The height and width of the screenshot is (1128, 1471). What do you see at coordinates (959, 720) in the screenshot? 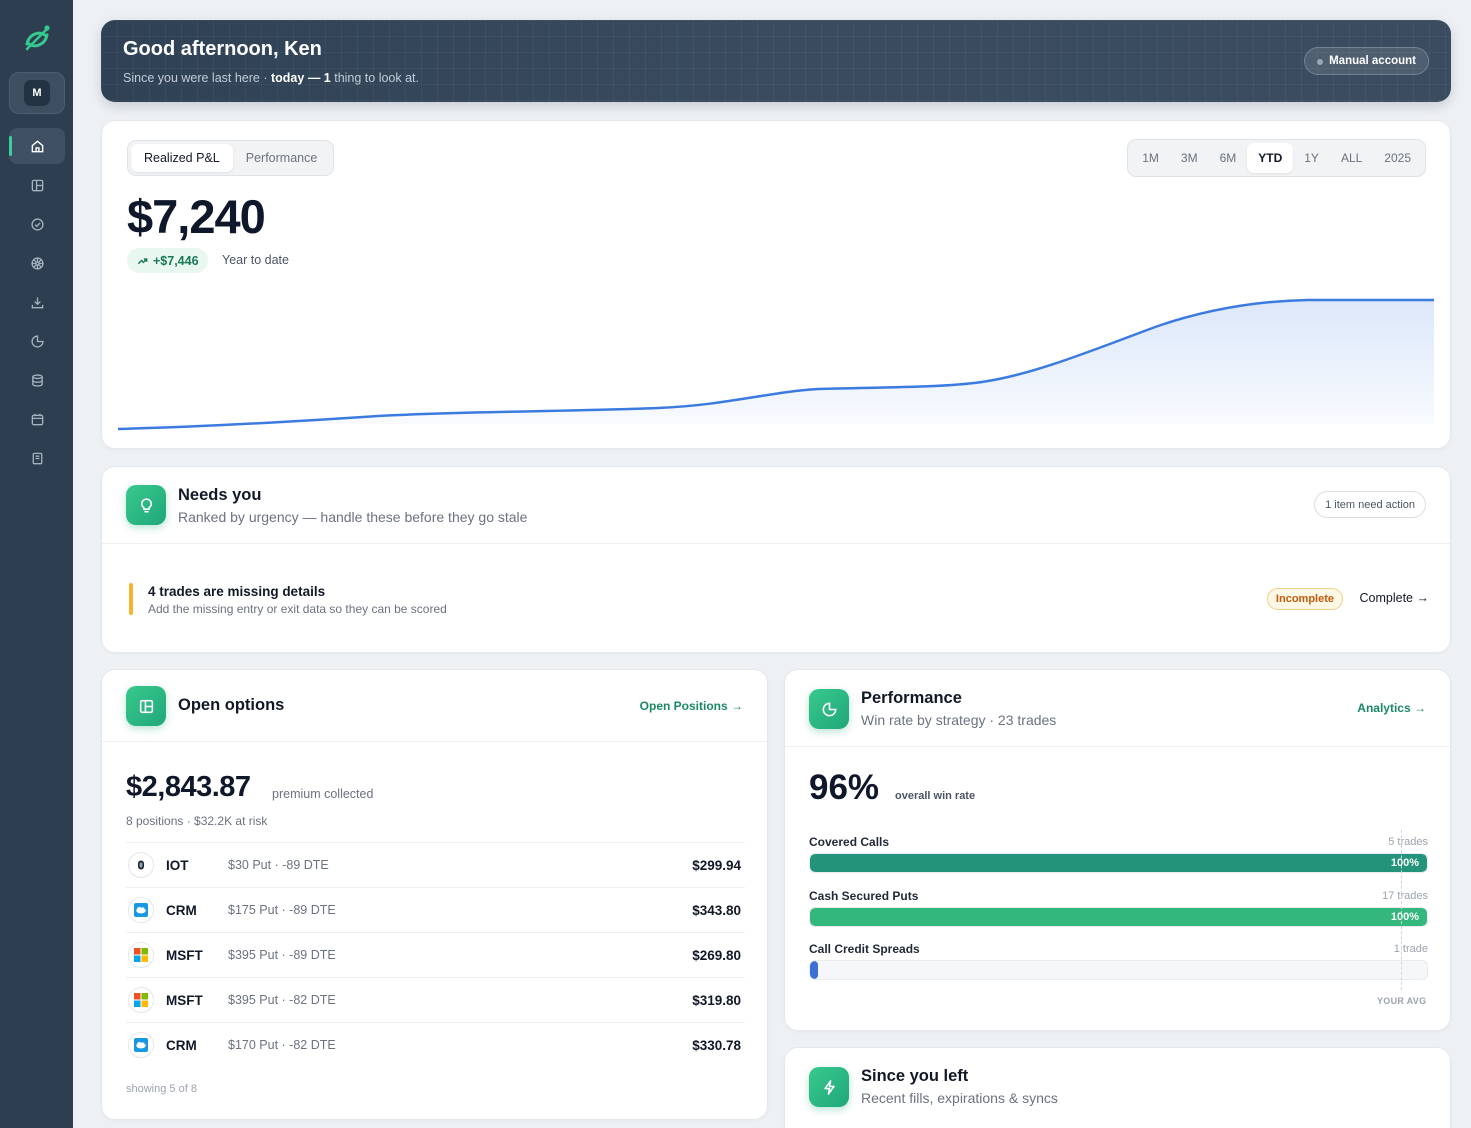
I see `performance-subtitle: Win rate by strategy · 23 trades` at bounding box center [959, 720].